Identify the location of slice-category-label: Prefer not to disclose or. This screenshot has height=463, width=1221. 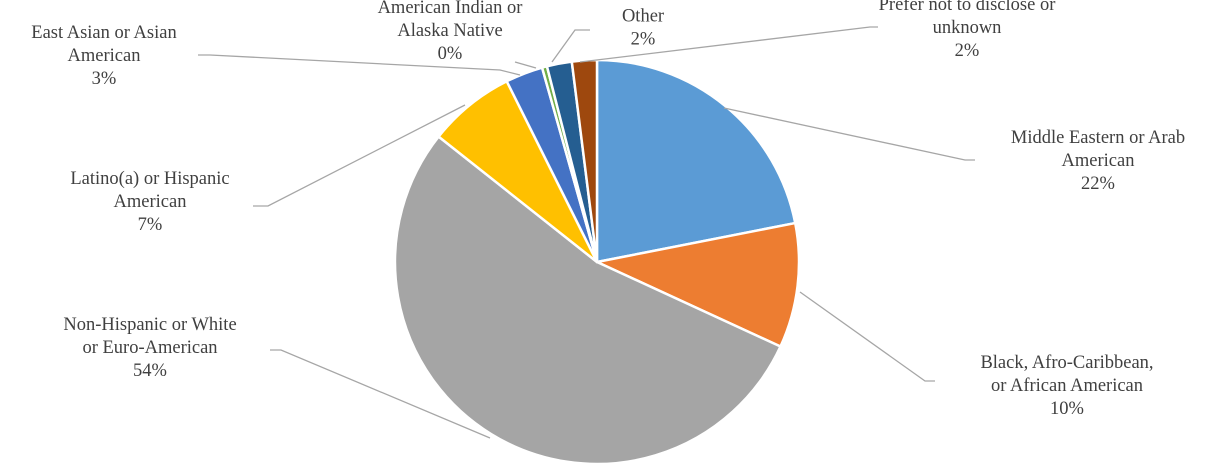
(967, 7).